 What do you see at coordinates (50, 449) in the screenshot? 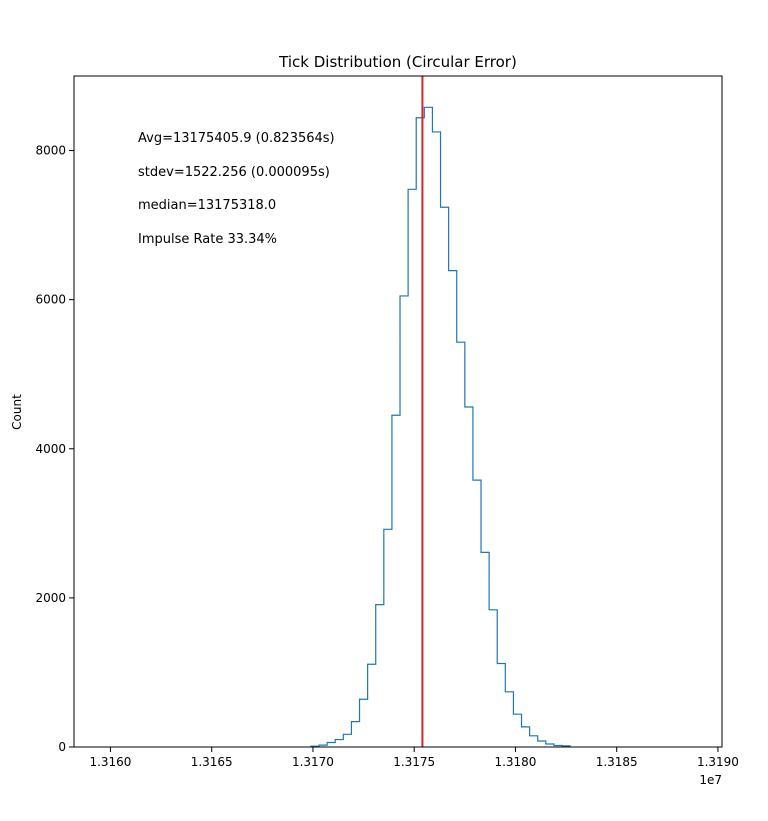
I see `y-tick-label: 4000` at bounding box center [50, 449].